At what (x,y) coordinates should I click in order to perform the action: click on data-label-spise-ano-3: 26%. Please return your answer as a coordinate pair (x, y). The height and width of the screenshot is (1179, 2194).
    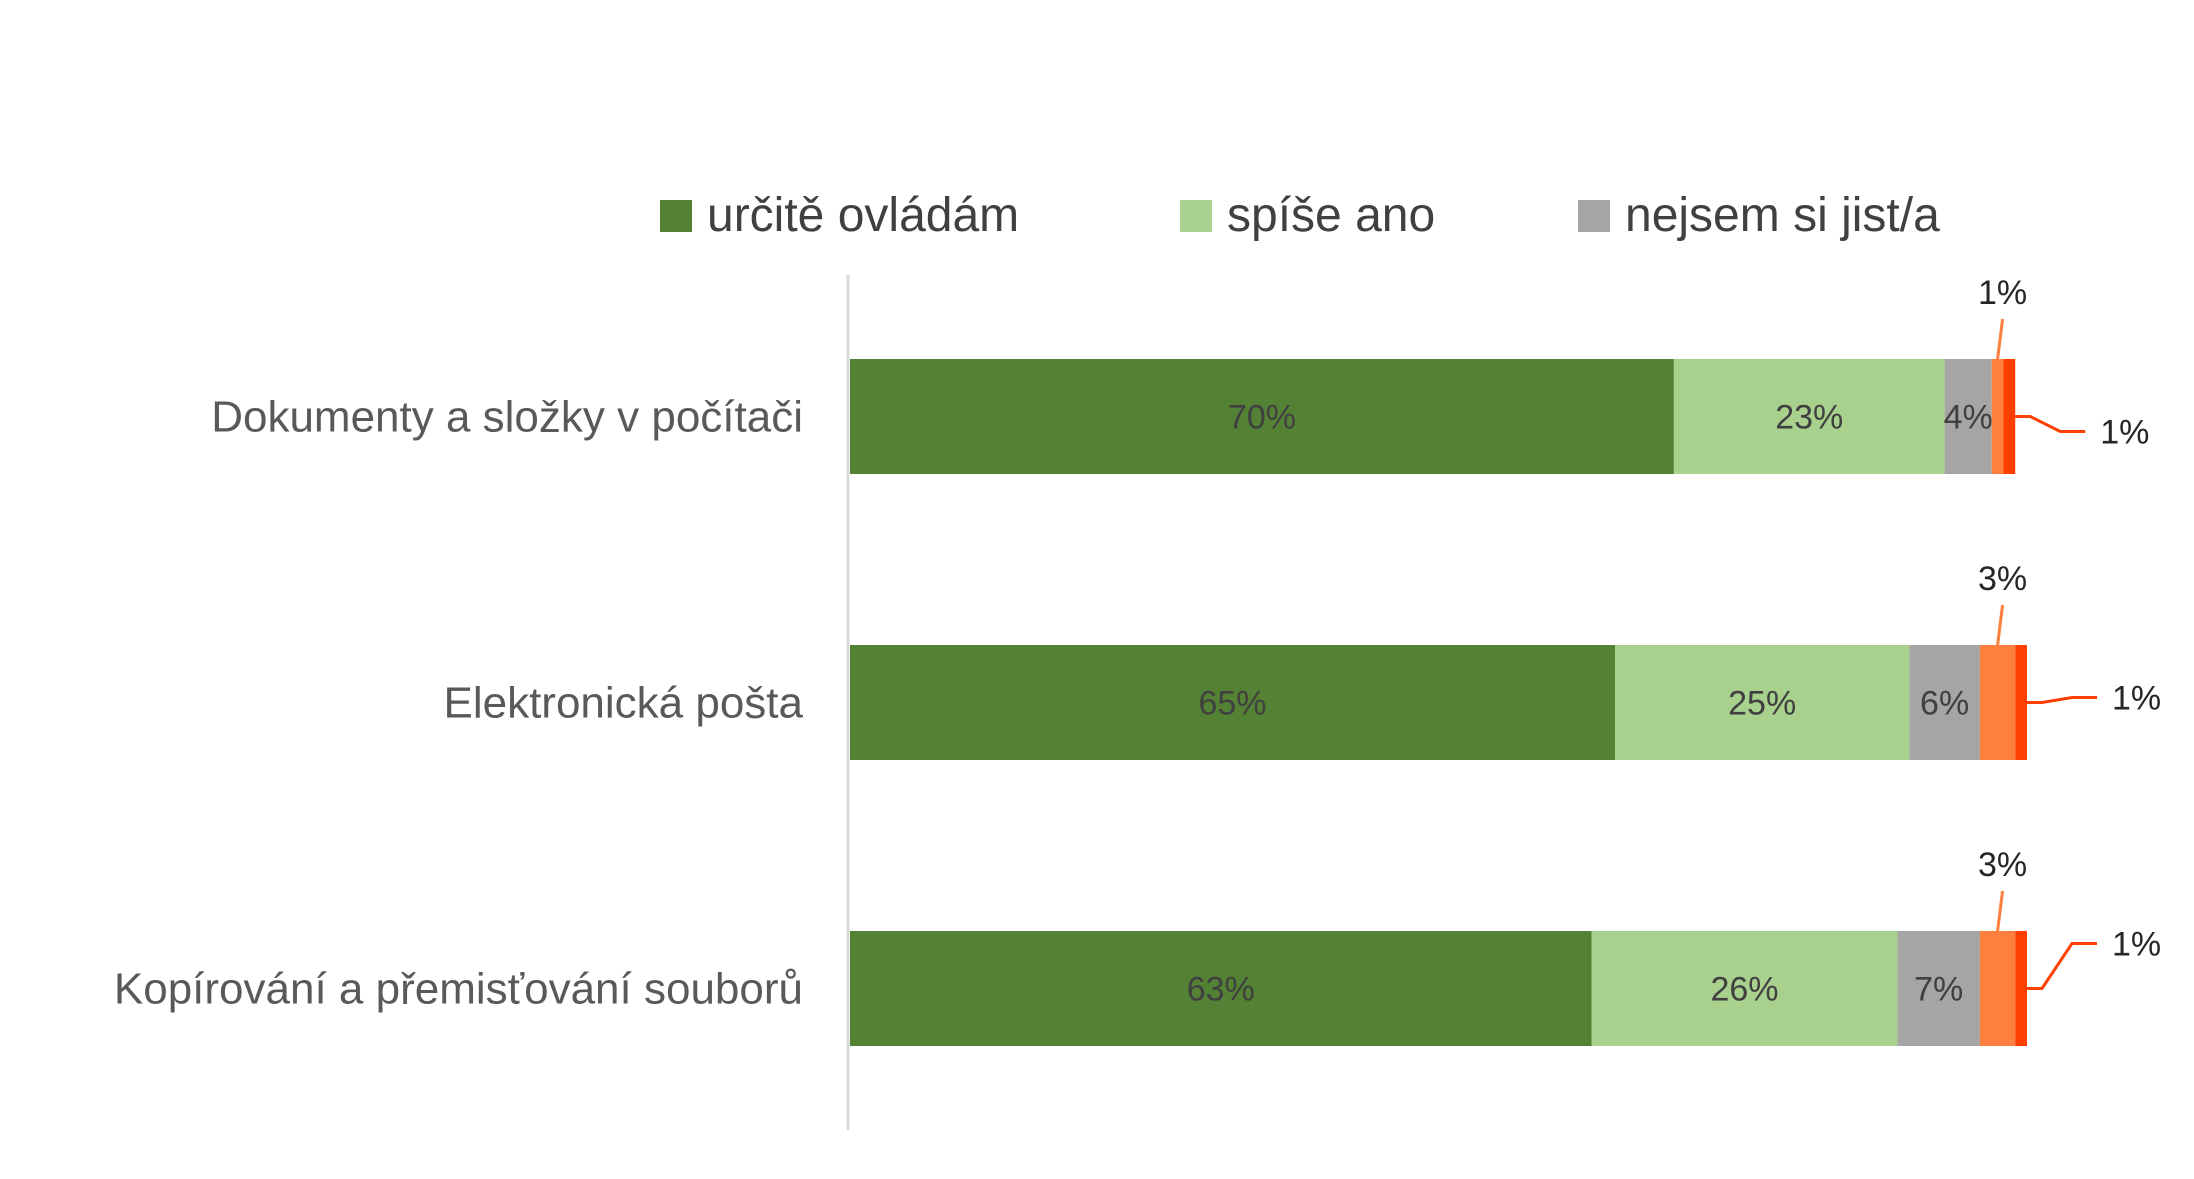
    Looking at the image, I should click on (1744, 990).